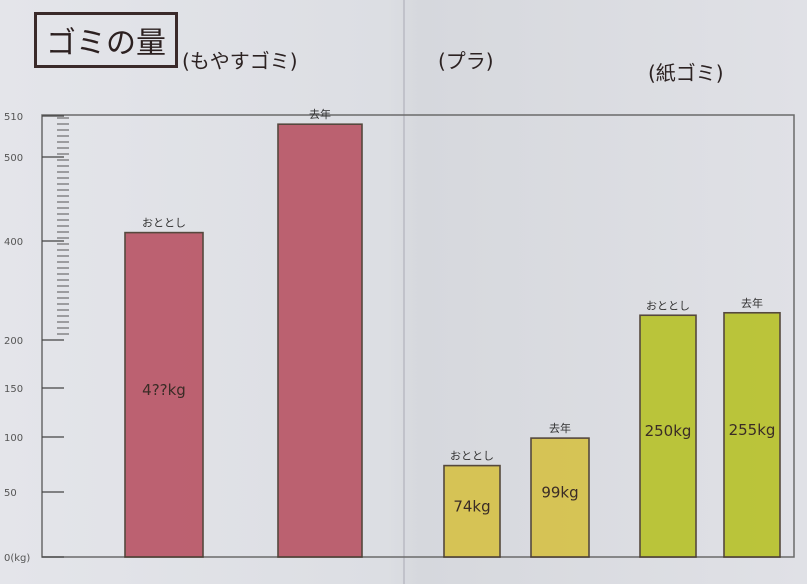 The width and height of the screenshot is (807, 584). I want to click on bar-value-label: 99kg, so click(559, 493).